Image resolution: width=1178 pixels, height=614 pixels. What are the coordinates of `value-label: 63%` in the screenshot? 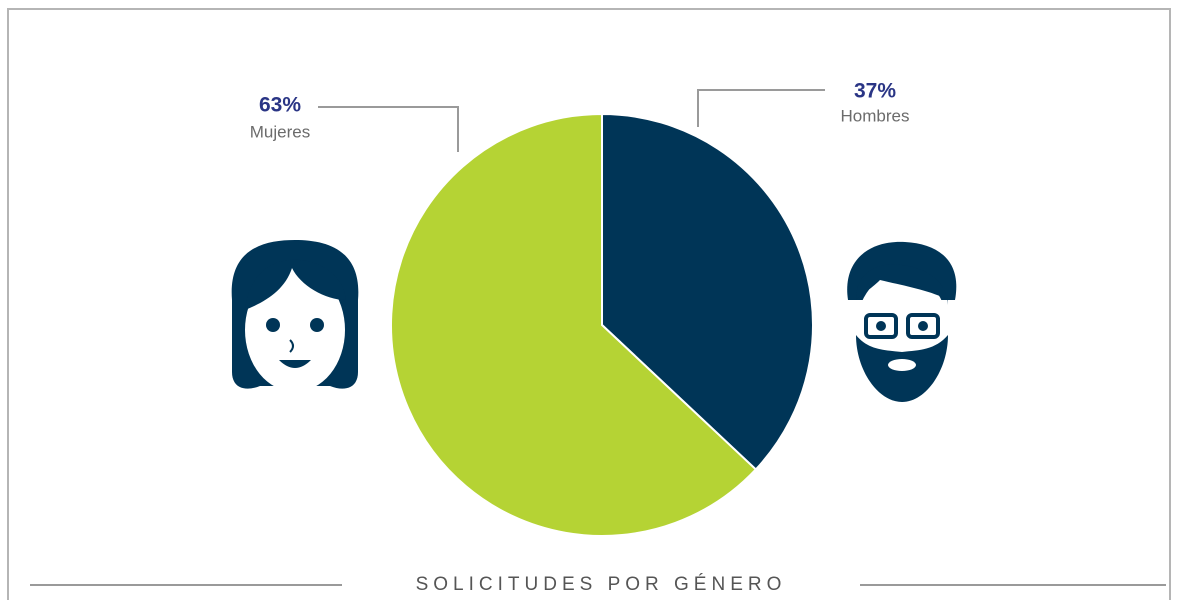 It's located at (280, 105).